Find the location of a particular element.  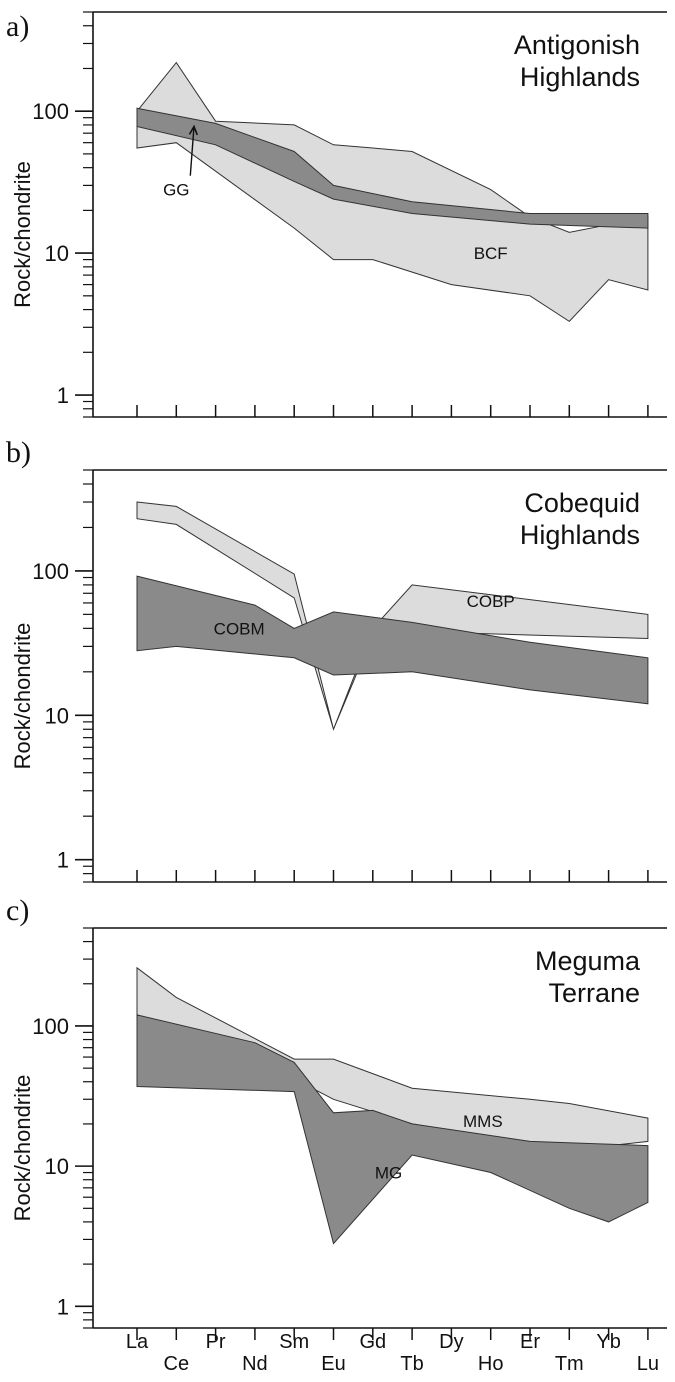

chart-title-line: Meguma is located at coordinates (588, 961).